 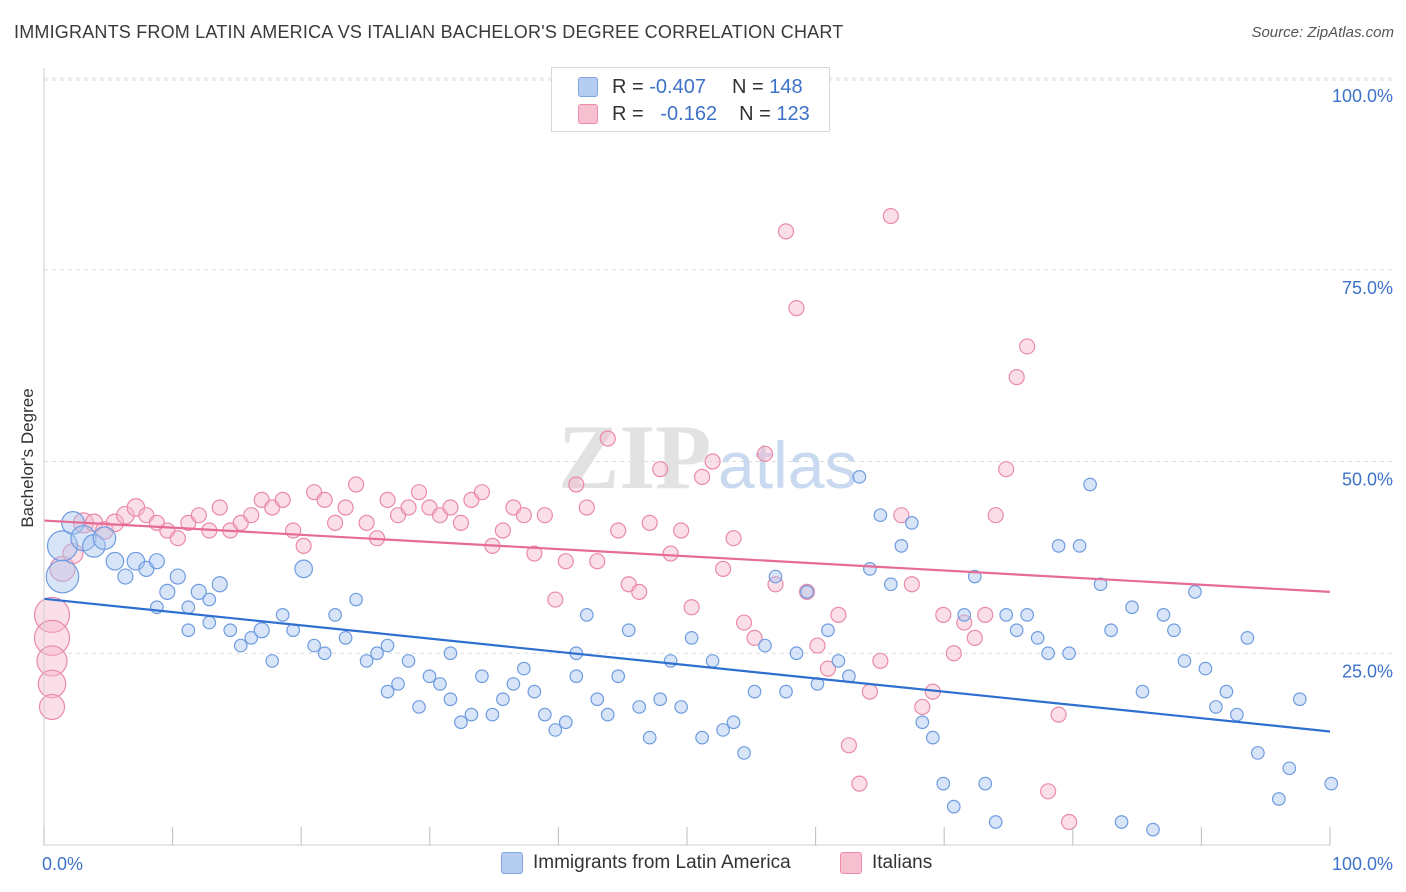 What do you see at coordinates (747, 86) in the screenshot?
I see `legend-n-label: N =` at bounding box center [747, 86].